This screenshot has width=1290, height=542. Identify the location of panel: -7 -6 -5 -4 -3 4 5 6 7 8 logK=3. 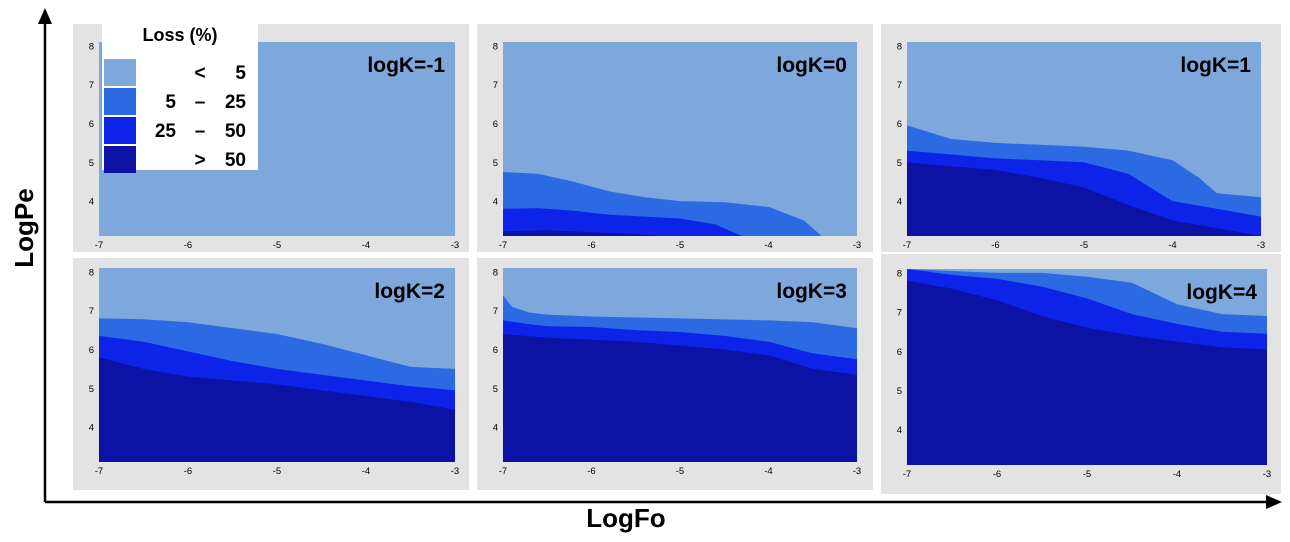
(675, 374).